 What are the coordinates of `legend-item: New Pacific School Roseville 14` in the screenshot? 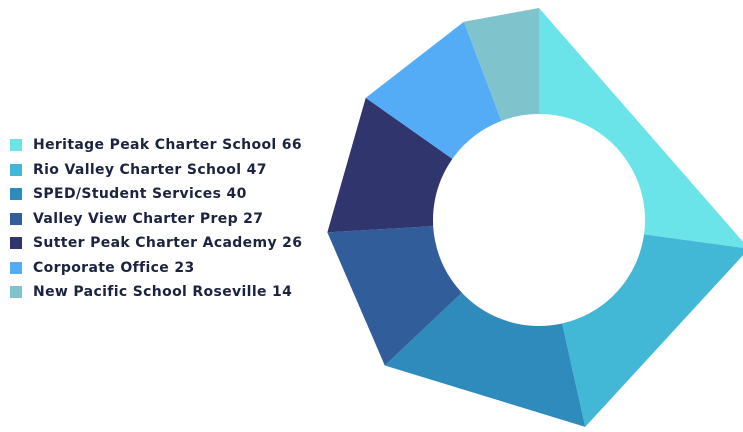 It's located at (156, 292).